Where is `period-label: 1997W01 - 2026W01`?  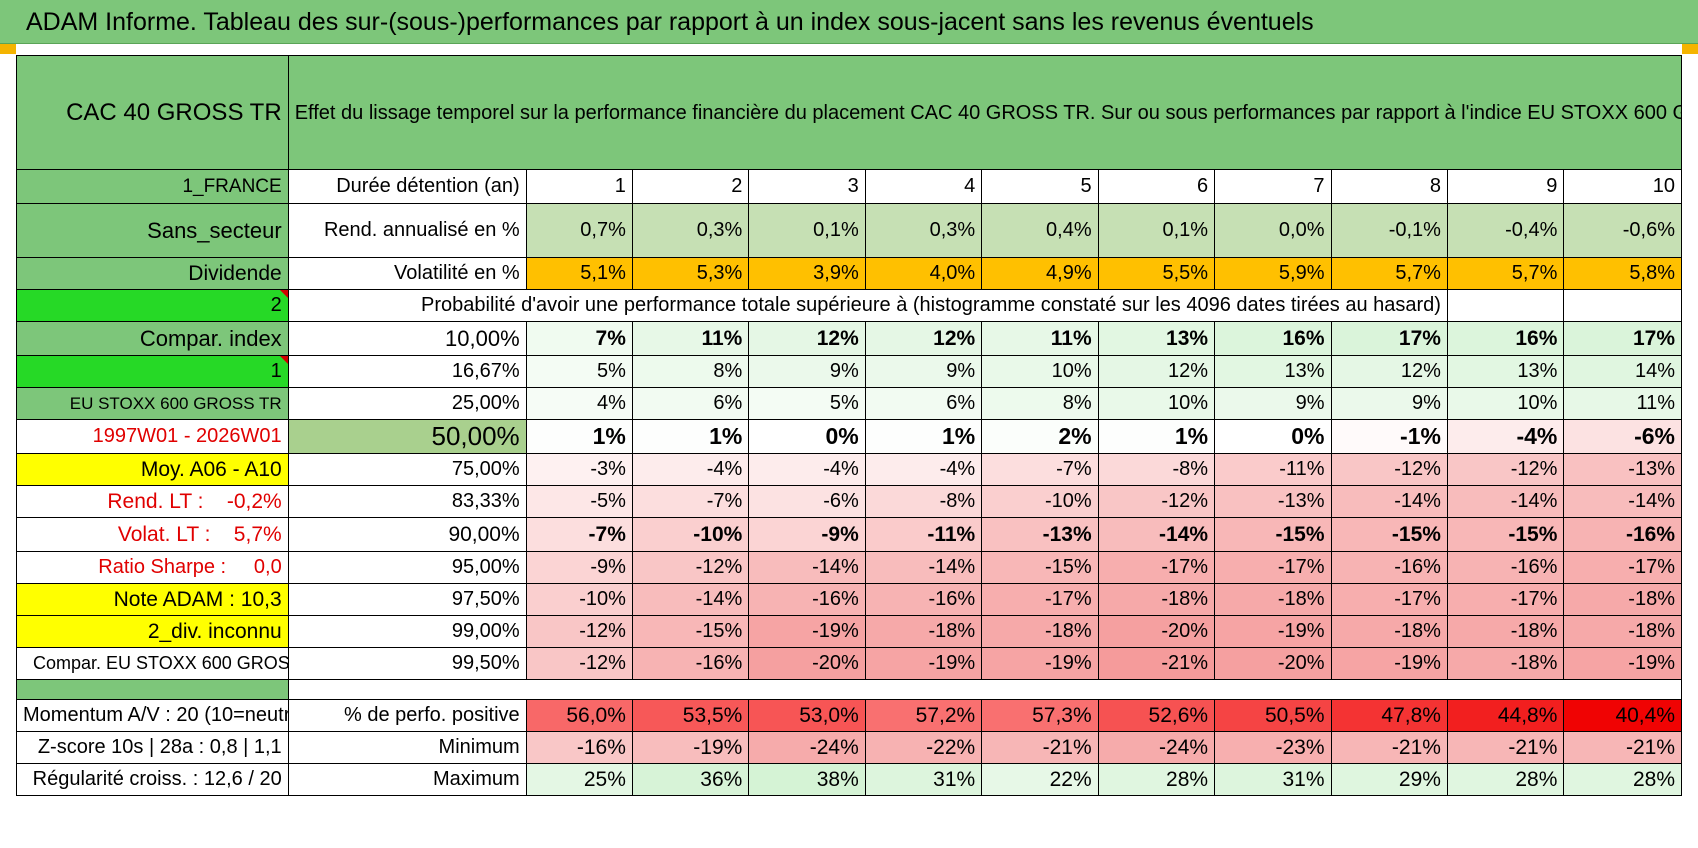
period-label: 1997W01 - 2026W01 is located at coordinates (152, 436).